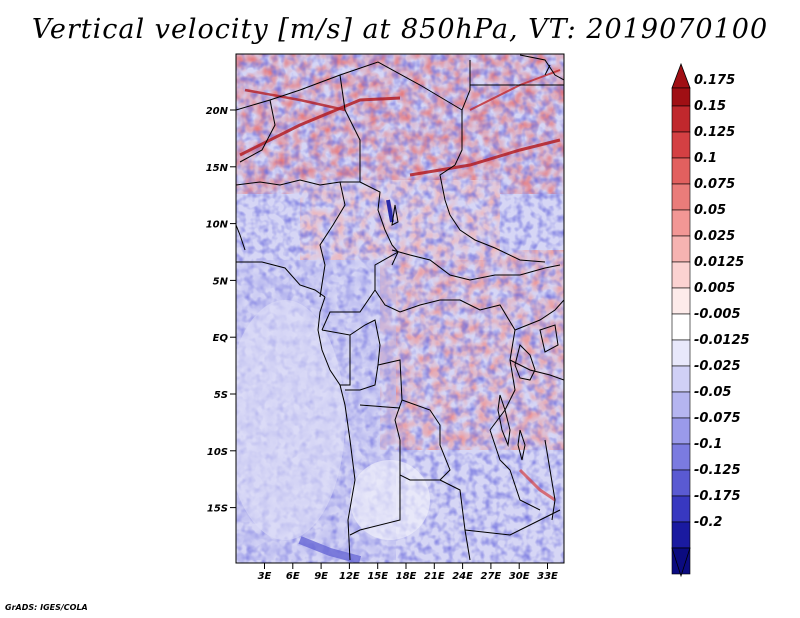  Describe the element at coordinates (719, 262) in the screenshot. I see `colorbar-label: 0.0125` at that location.